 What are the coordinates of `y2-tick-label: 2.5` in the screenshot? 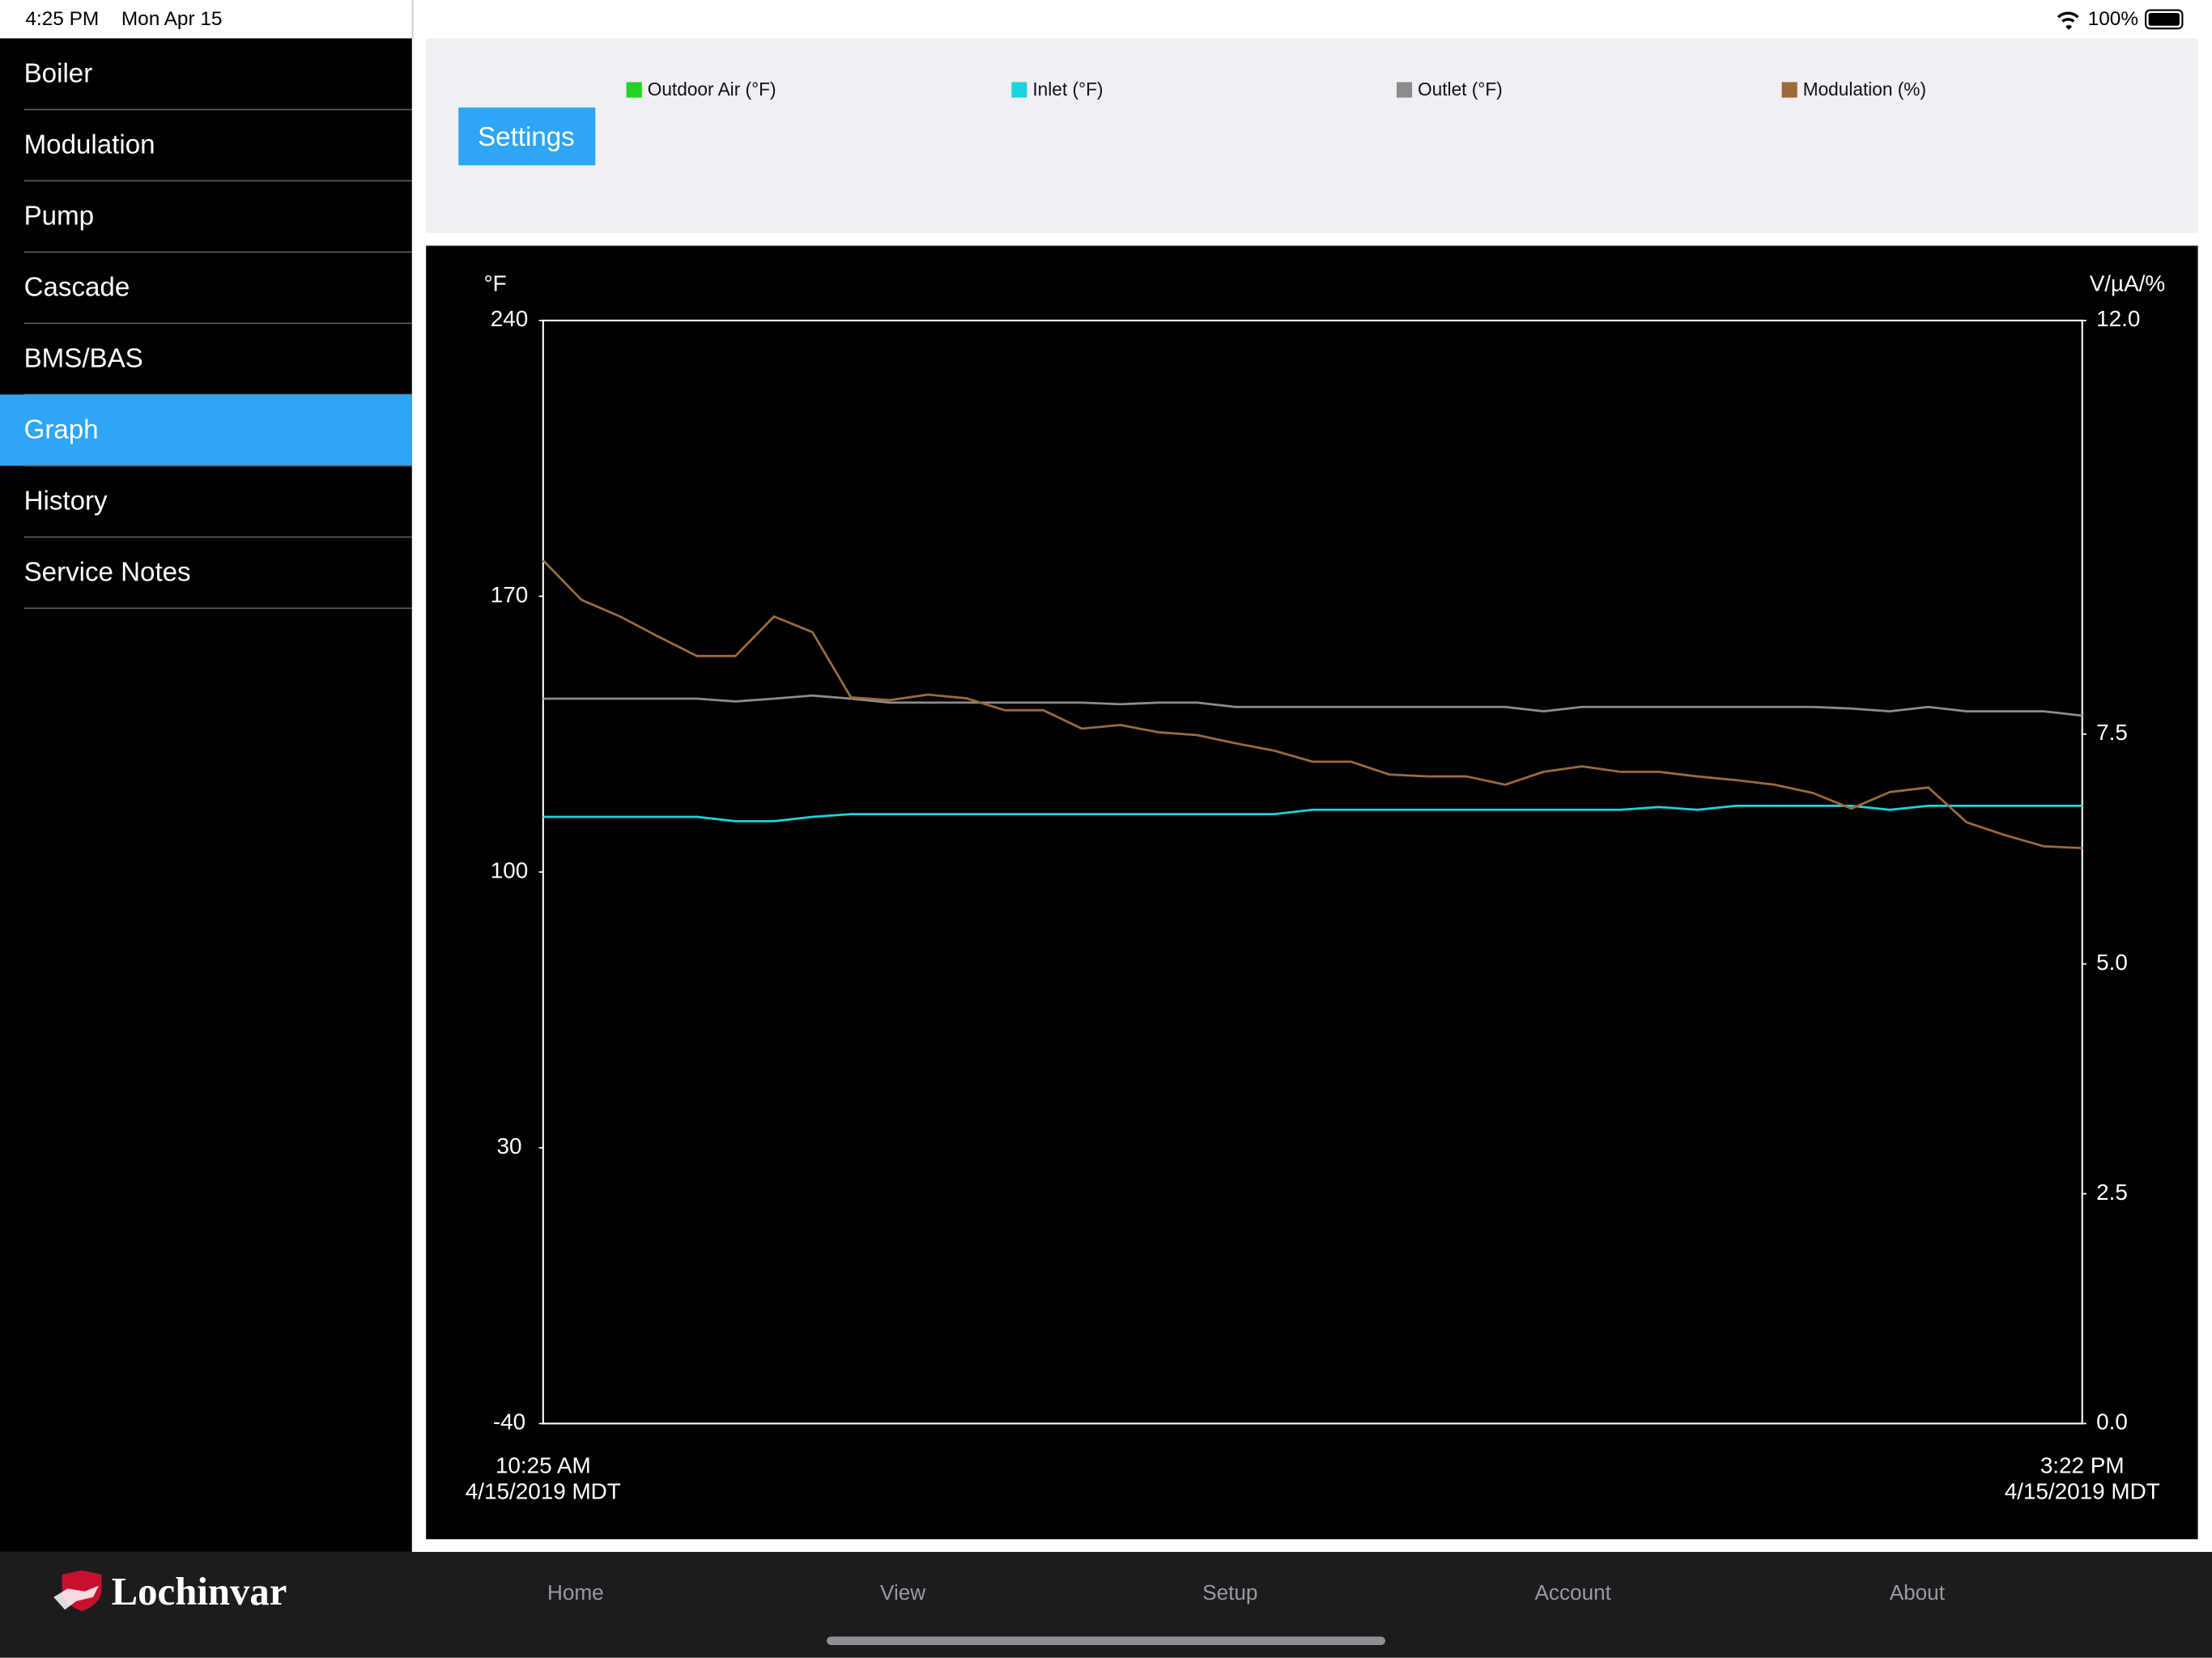 It's located at (2112, 1192).